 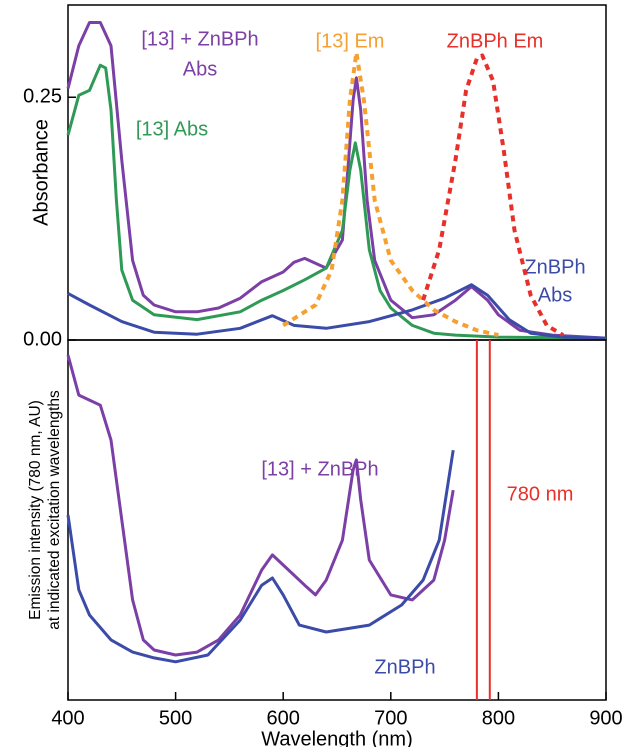 I want to click on x-tick-label: 800, so click(x=498, y=718).